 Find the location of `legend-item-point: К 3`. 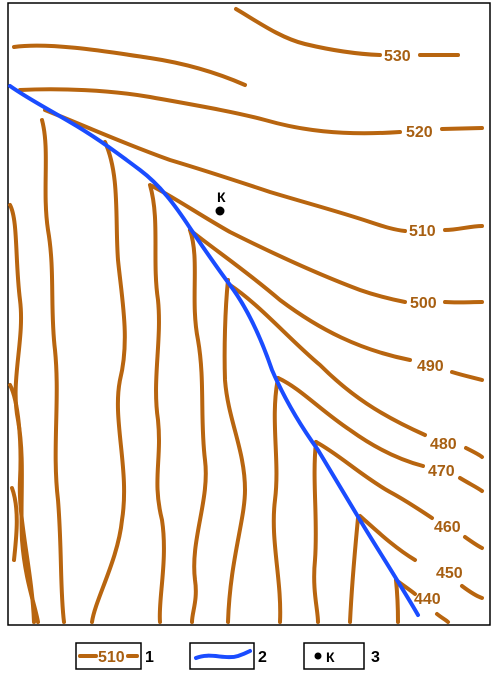

legend-item-point: К 3 is located at coordinates (341, 656).